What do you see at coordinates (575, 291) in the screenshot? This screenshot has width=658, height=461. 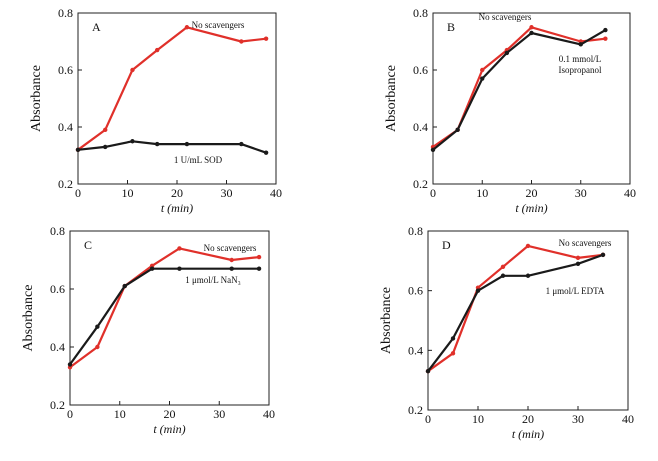 I see `series-label: 1 μmol/L EDTA` at bounding box center [575, 291].